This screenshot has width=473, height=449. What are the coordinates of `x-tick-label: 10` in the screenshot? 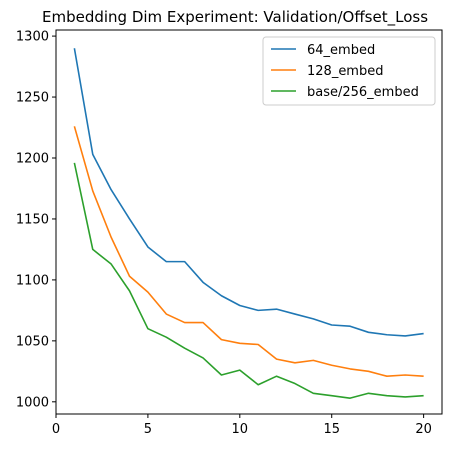 It's located at (240, 429).